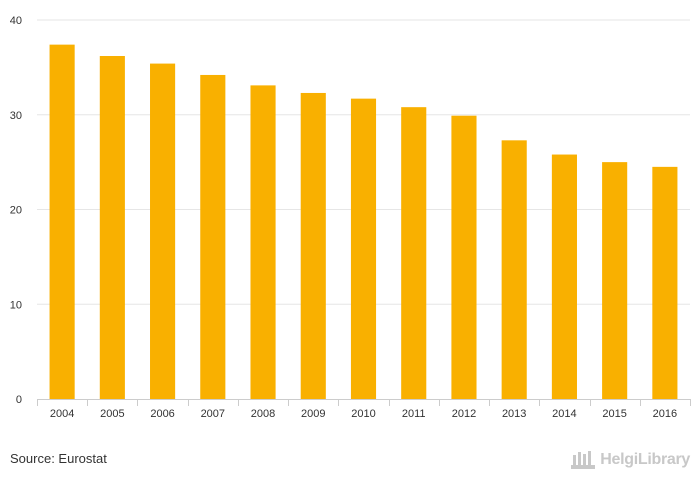  What do you see at coordinates (364, 402) in the screenshot?
I see `axes` at bounding box center [364, 402].